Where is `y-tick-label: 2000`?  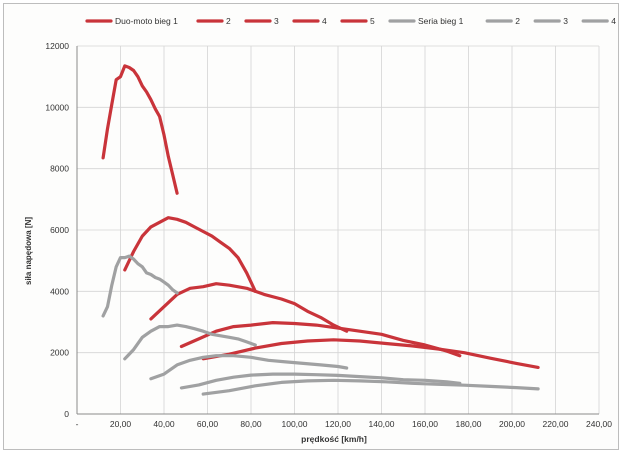 y-tick-label: 2000 is located at coordinates (59, 353).